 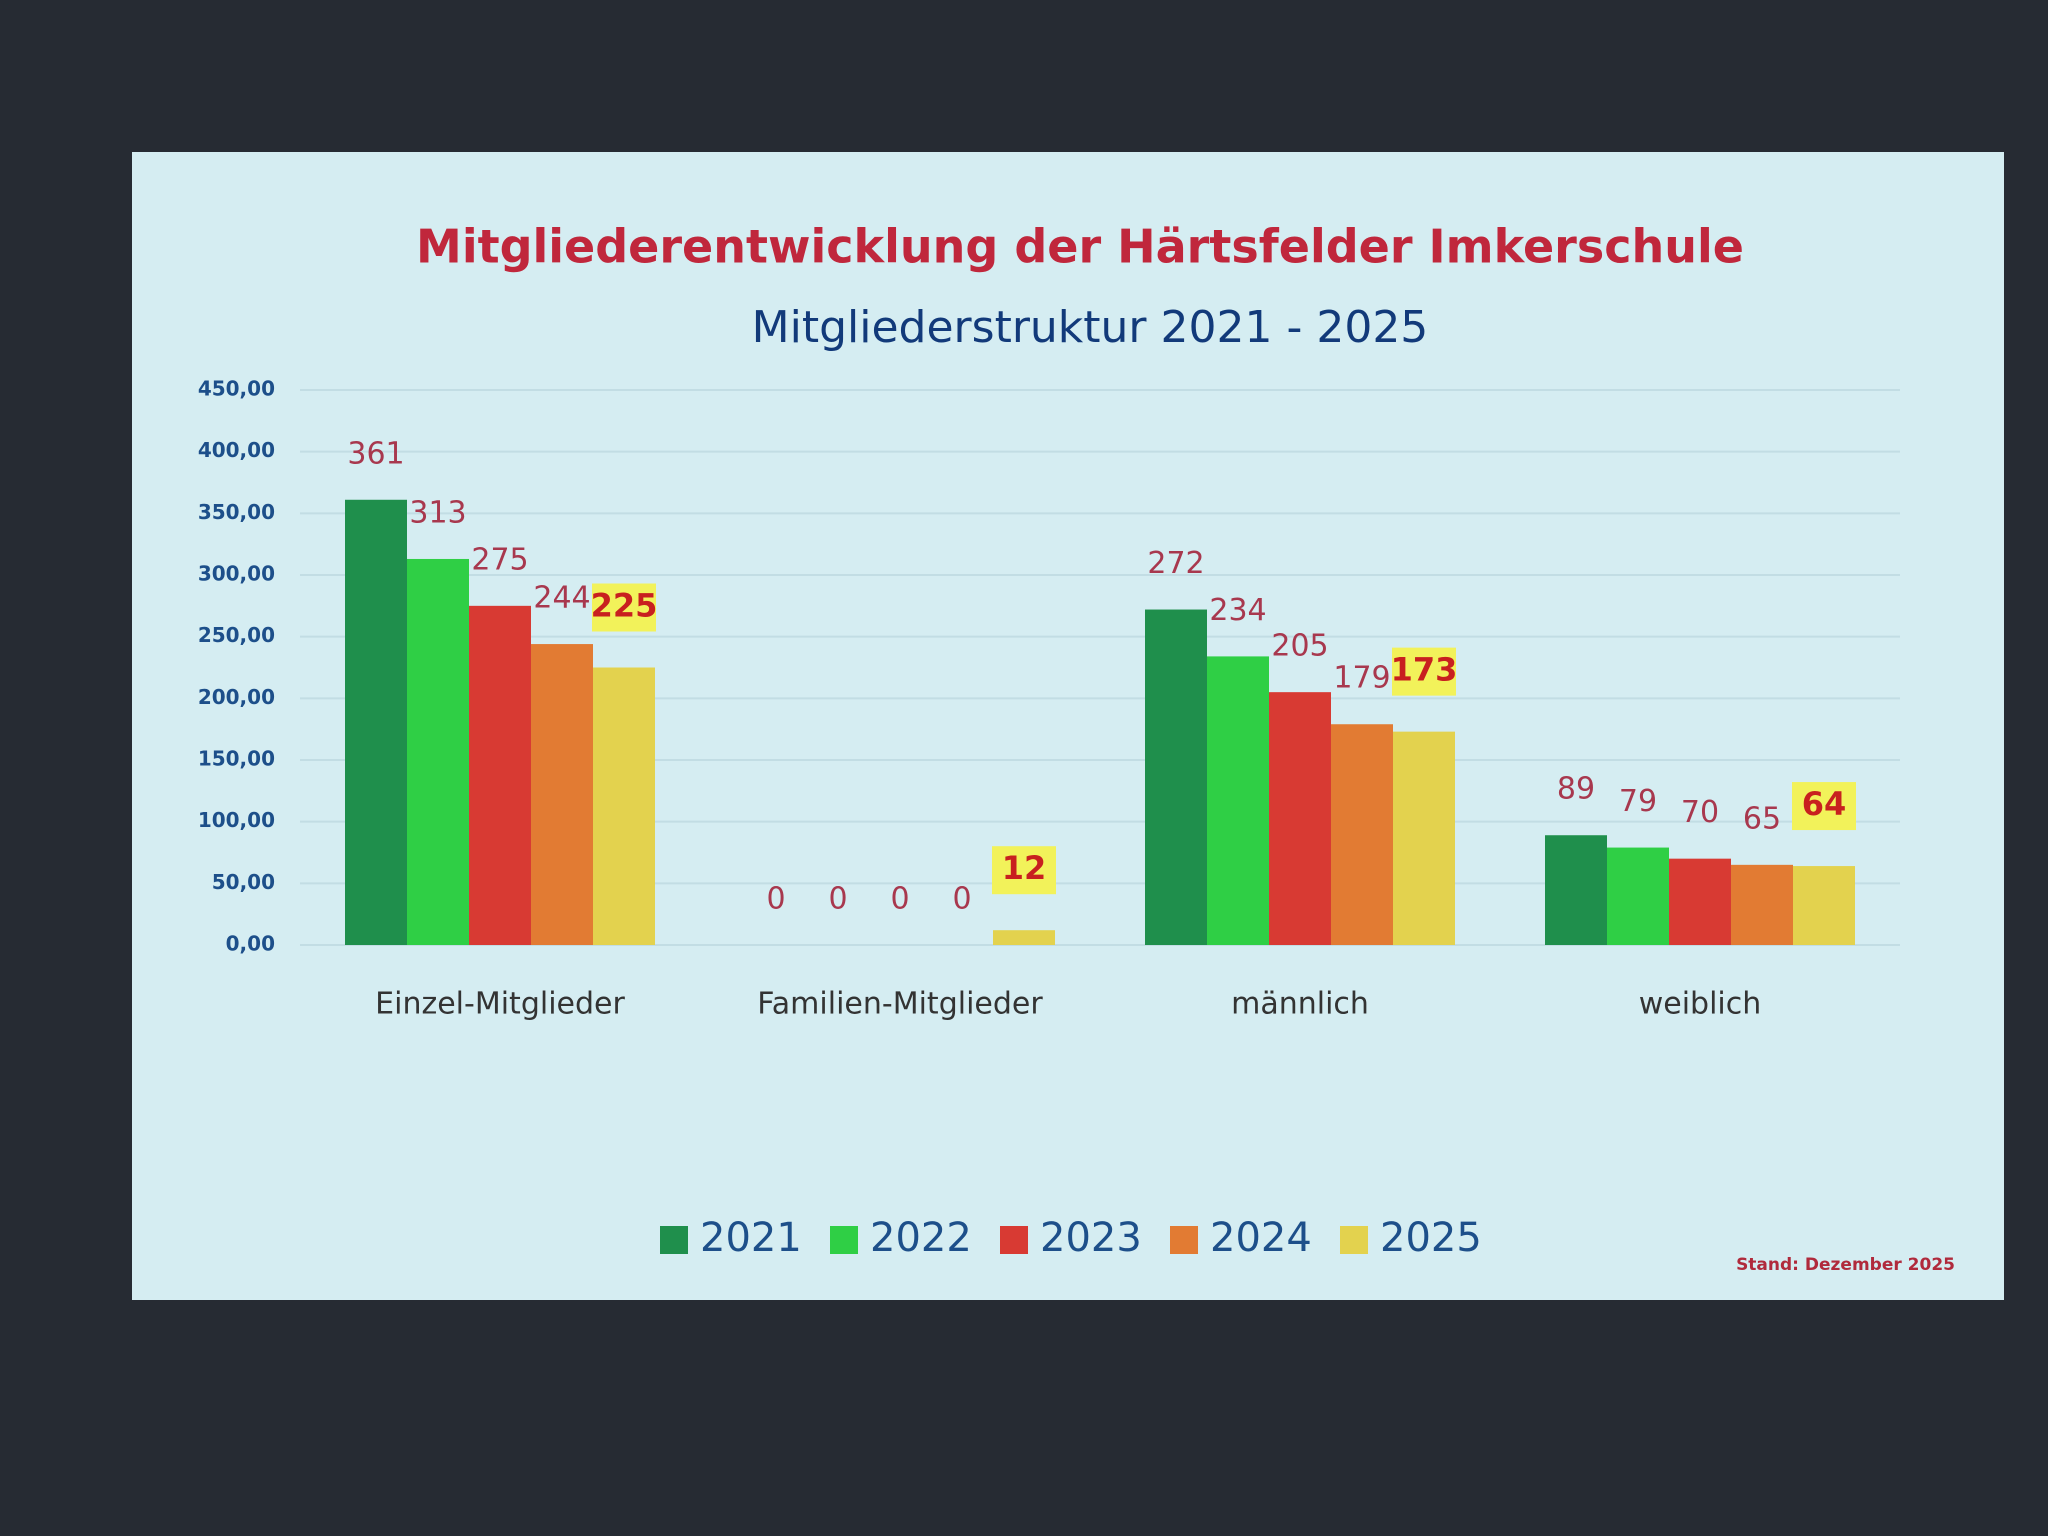 I want to click on value-label: 361, so click(x=375, y=453).